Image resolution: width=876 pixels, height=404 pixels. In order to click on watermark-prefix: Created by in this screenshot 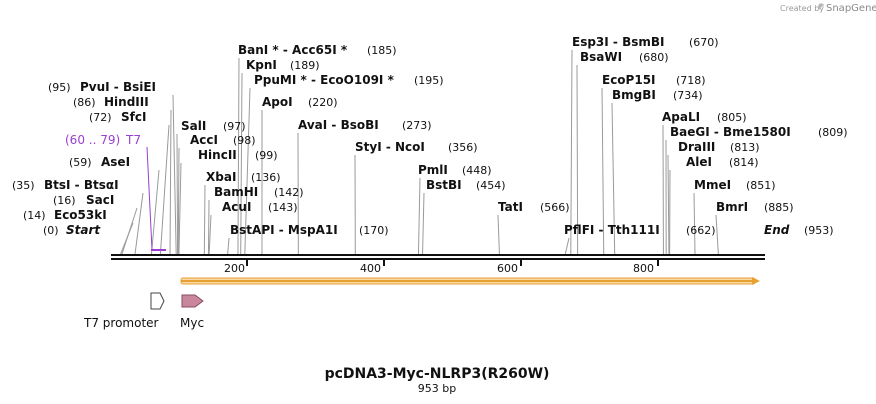, I will do `click(802, 8)`.